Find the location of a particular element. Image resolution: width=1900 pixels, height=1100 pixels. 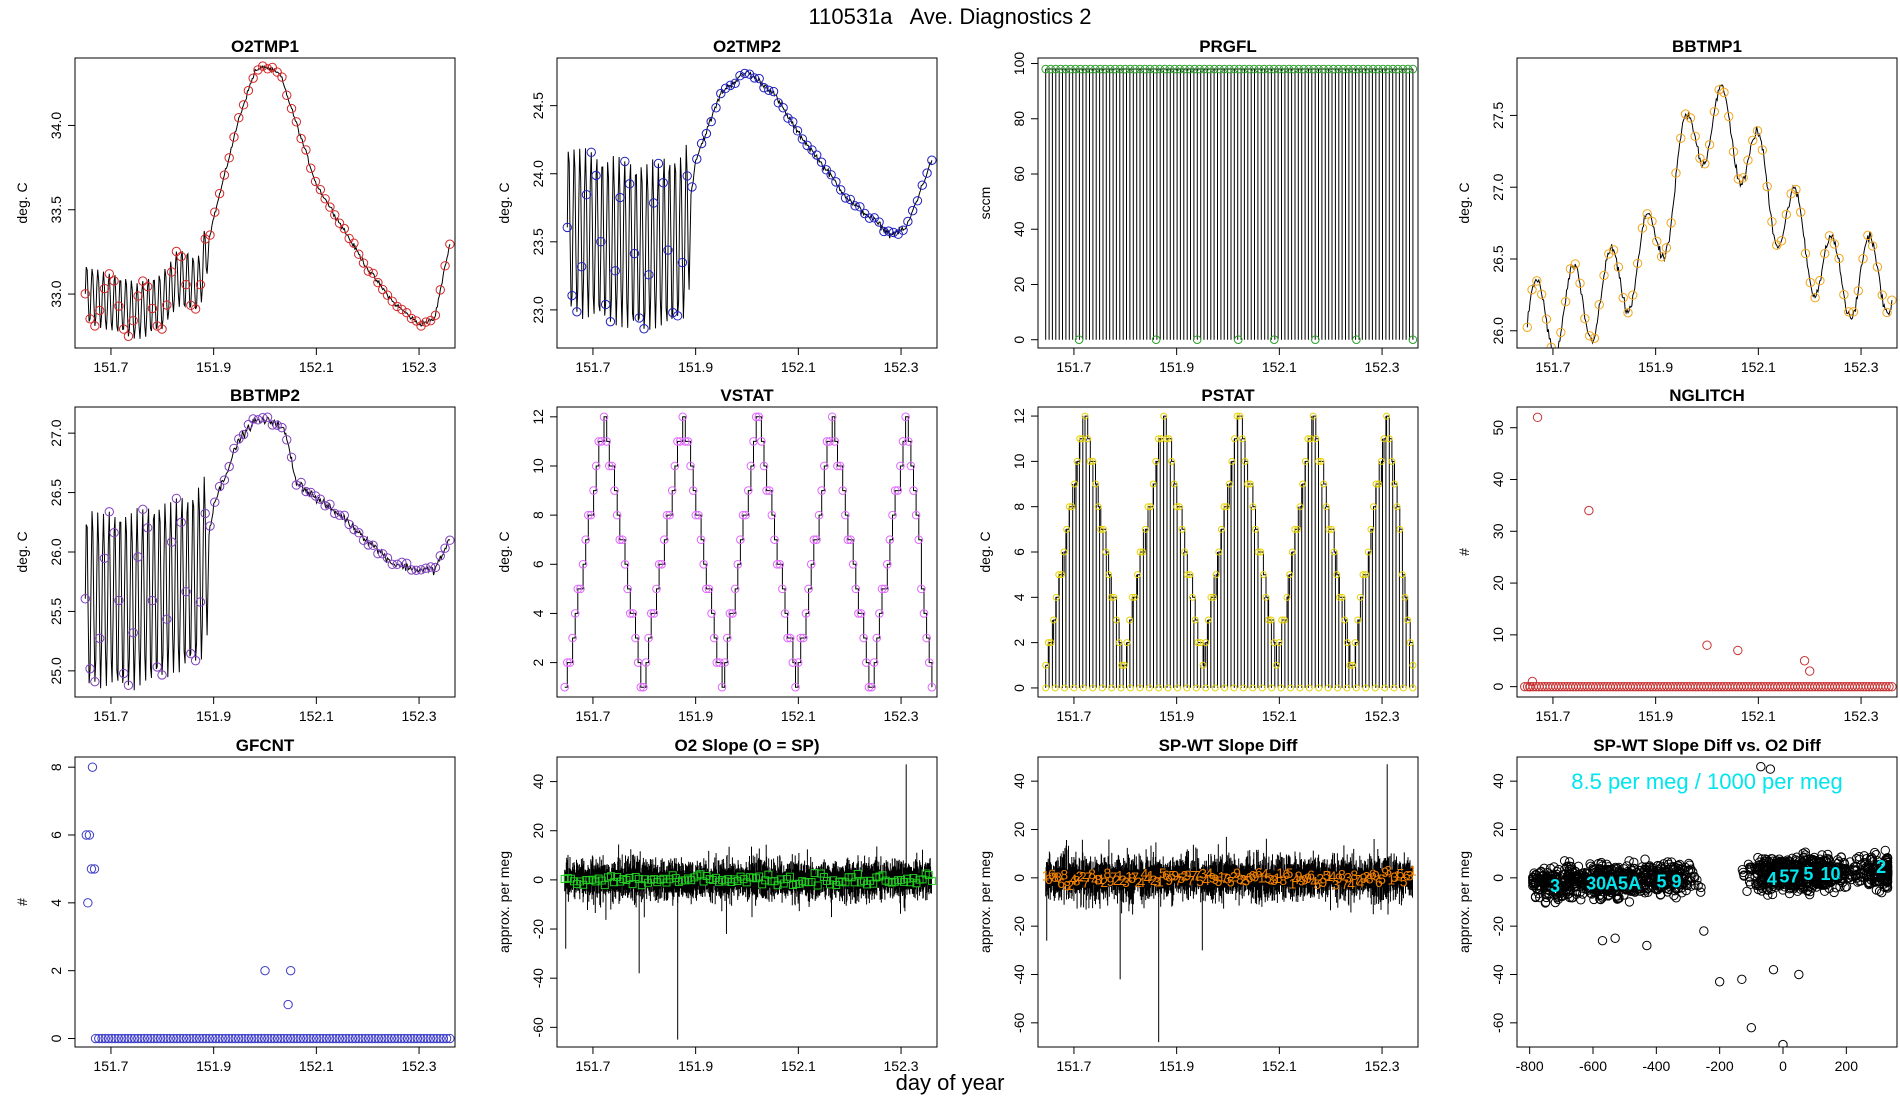

data-point: 8 is located at coordinates (1342, 875).